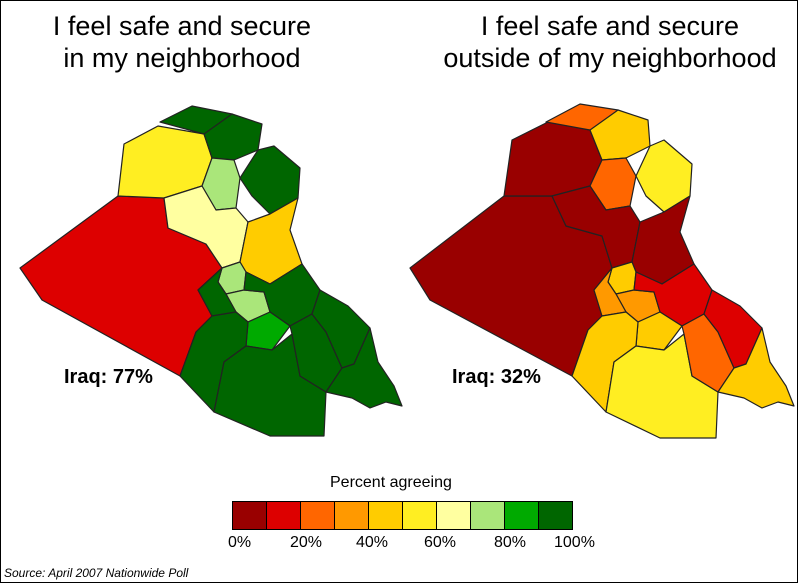 The width and height of the screenshot is (800, 585). What do you see at coordinates (364, 368) in the screenshot?
I see `left-region-basrah` at bounding box center [364, 368].